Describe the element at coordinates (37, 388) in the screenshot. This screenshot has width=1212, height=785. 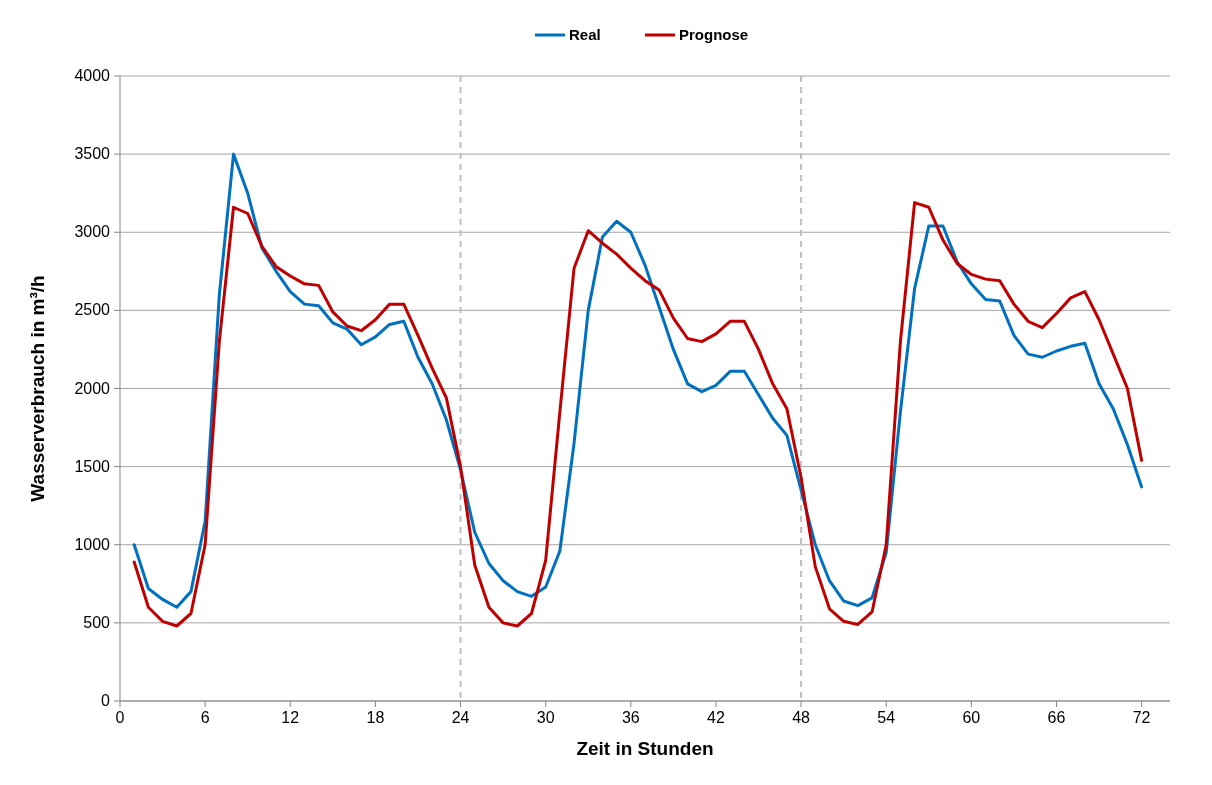
I see `y-axis-title: Wasserverbrauch in m³/h` at that location.